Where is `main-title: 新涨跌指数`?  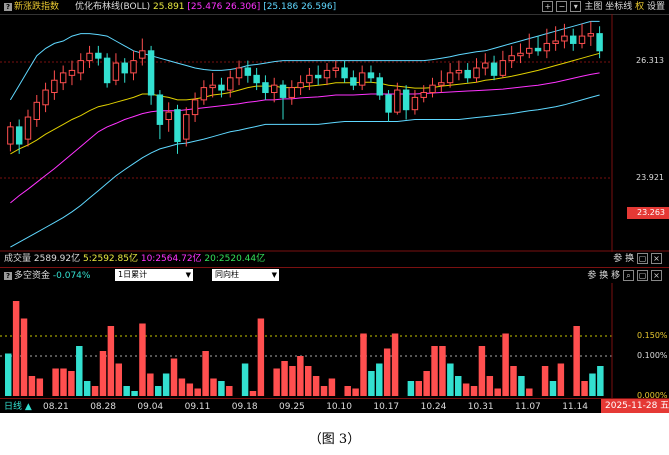
main-title: 新涨跌指数 is located at coordinates (37, 7).